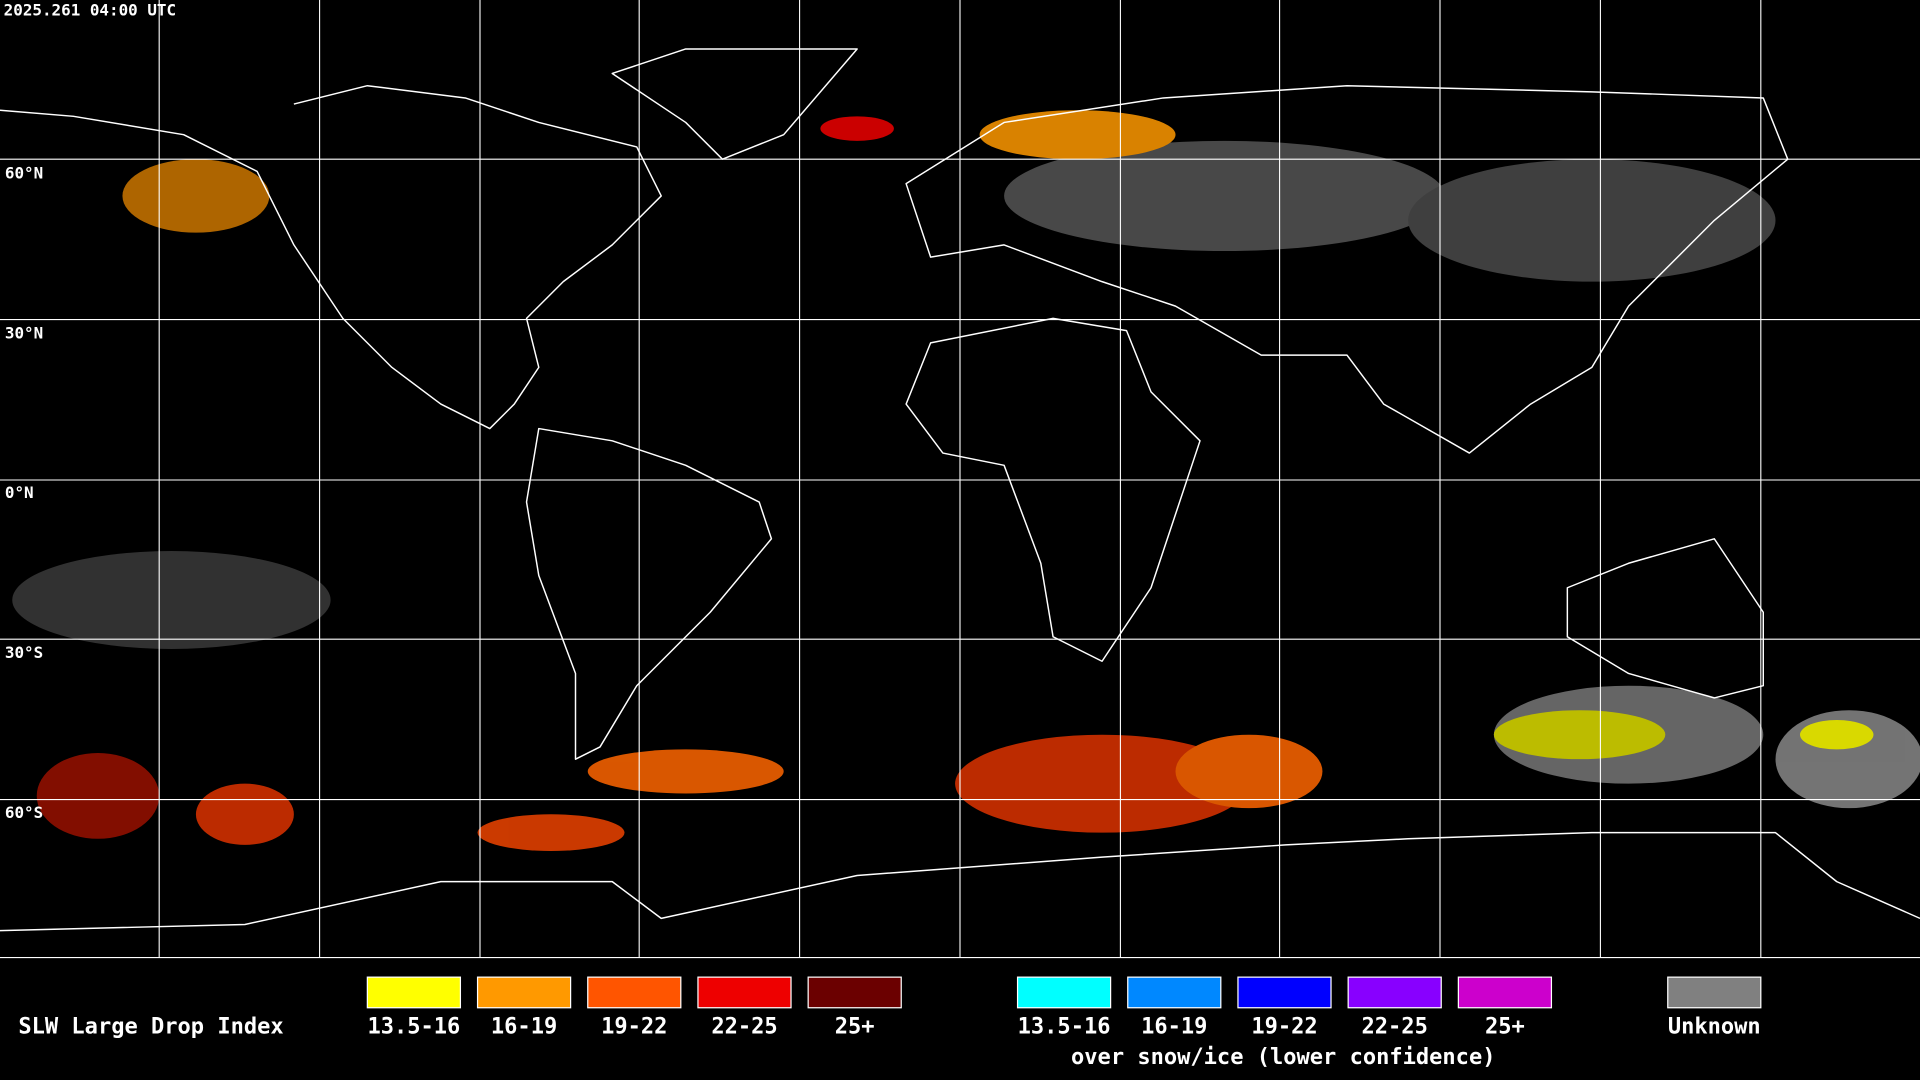  I want to click on legend-item-label: 22-25, so click(744, 1026).